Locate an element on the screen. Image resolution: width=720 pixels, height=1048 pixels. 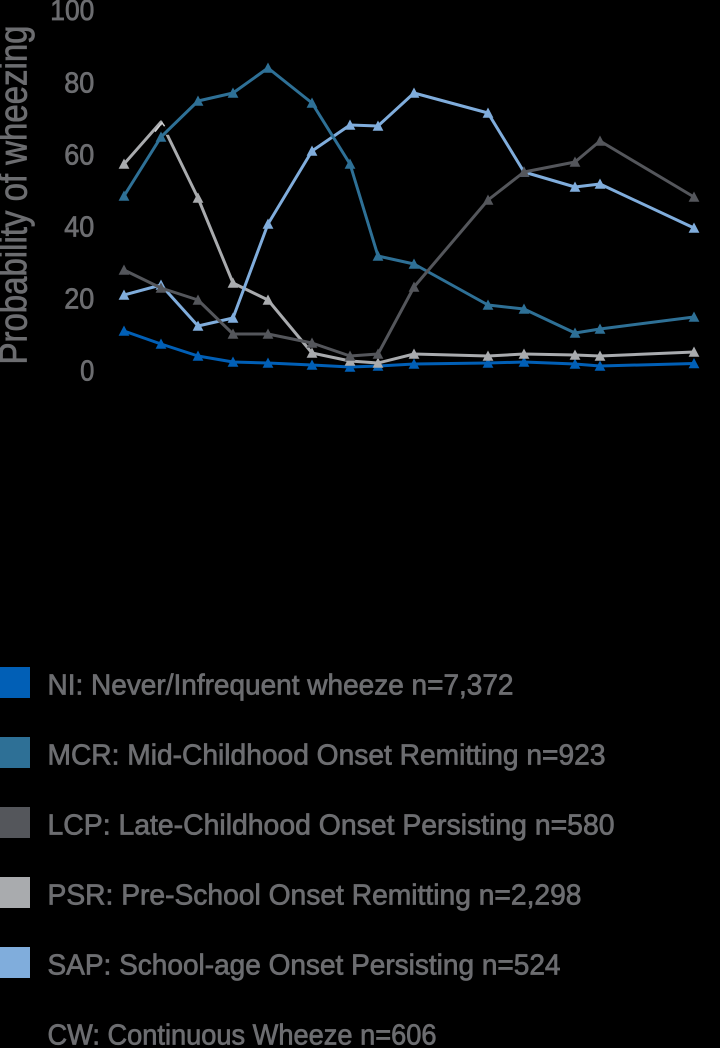
svg-text: 100 is located at coordinates (72, 13).